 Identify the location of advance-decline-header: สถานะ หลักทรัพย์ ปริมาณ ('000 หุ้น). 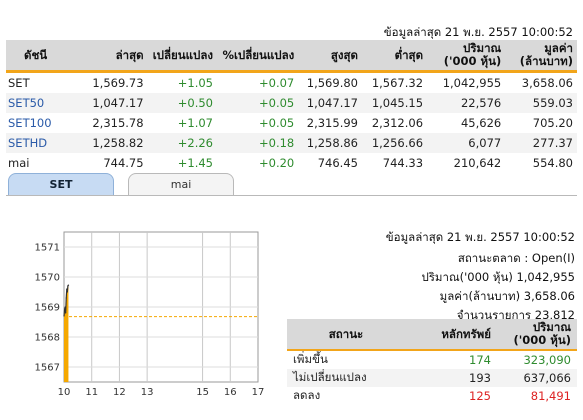
(432, 335).